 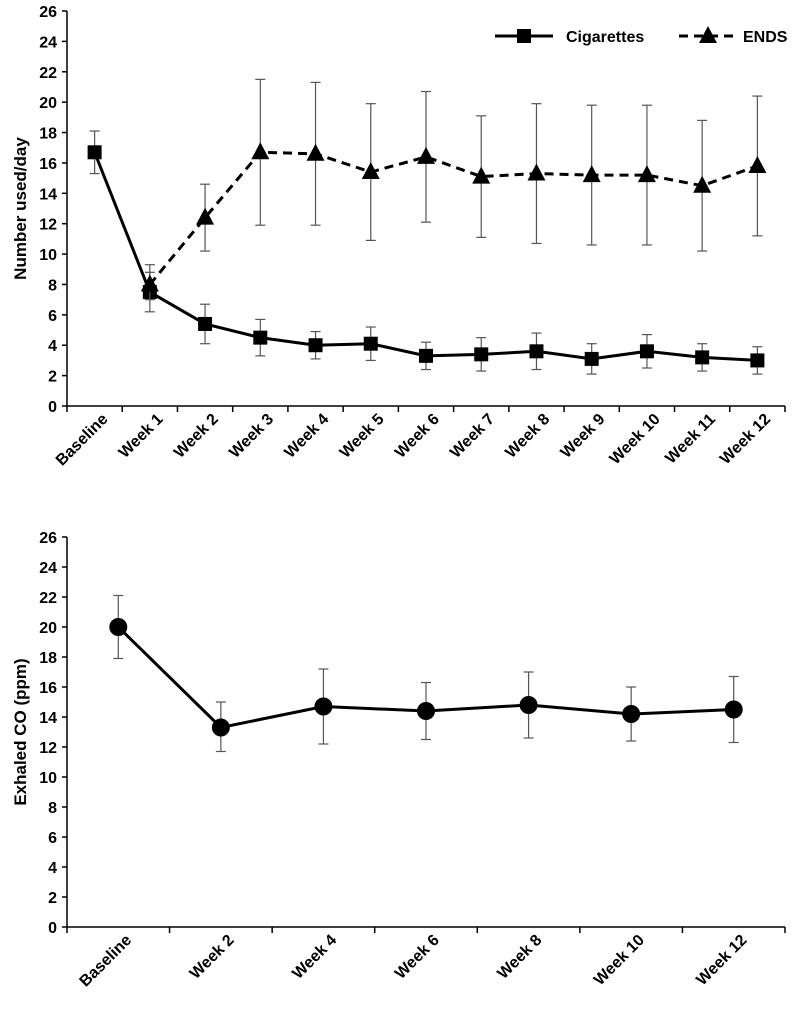 What do you see at coordinates (524, 36) in the screenshot?
I see `legend-marker-cigarettes` at bounding box center [524, 36].